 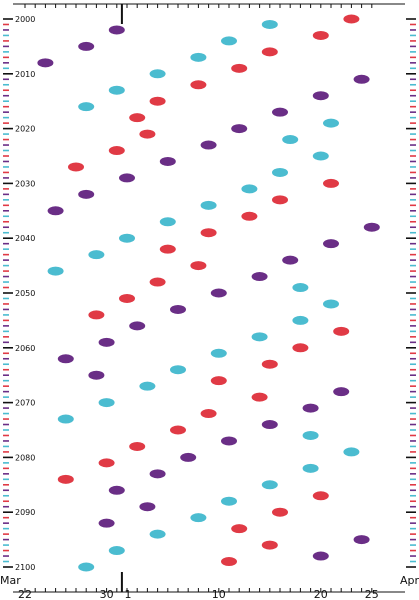 I want to click on year-label: 2040, so click(x=25, y=238).